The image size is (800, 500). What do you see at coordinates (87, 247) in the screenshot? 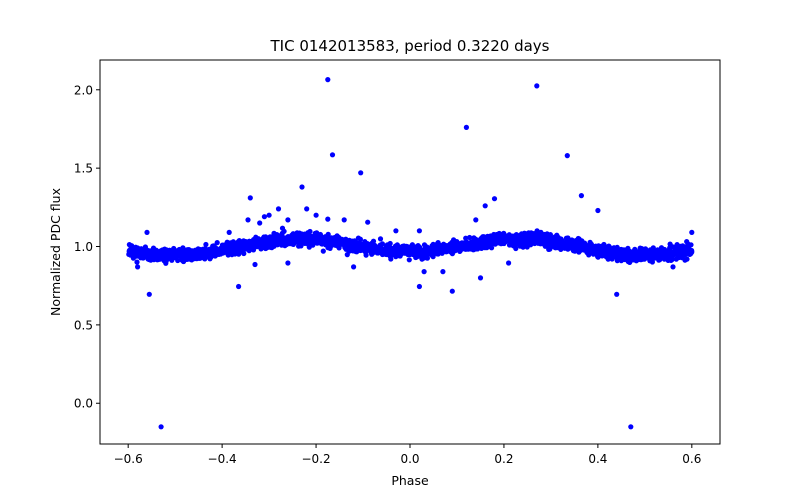
I see `y-axis-ticks: 0.0 0.5 1.0 1.5 2.0` at bounding box center [87, 247].